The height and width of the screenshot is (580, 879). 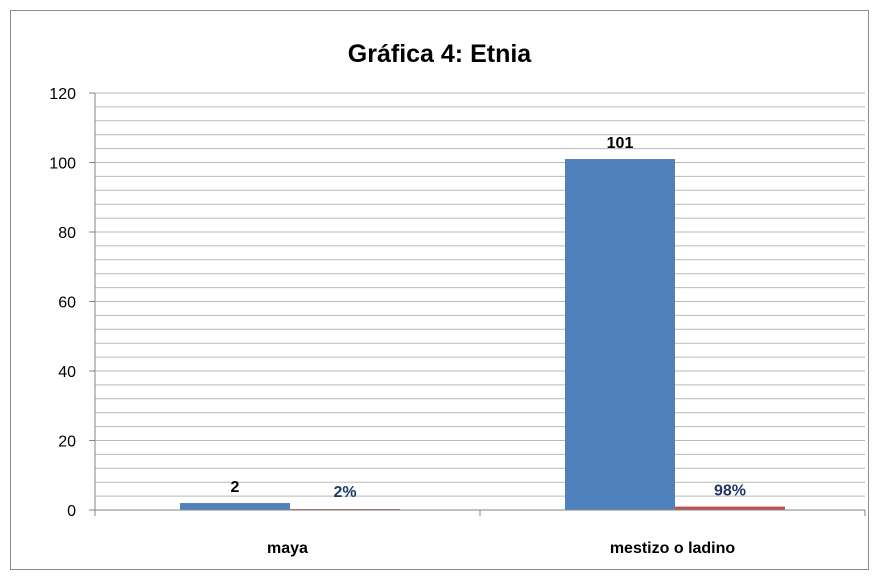 What do you see at coordinates (67, 233) in the screenshot?
I see `y-tick-label: 80` at bounding box center [67, 233].